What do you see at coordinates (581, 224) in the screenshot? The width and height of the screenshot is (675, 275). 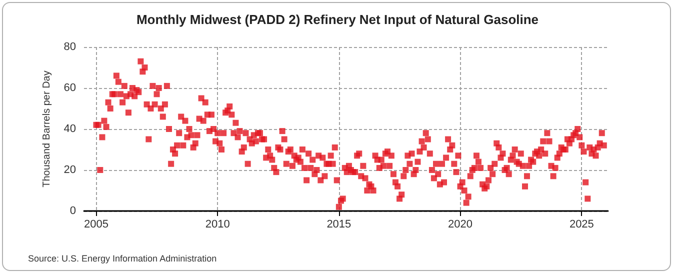 I see `x-tick-label: 2025` at bounding box center [581, 224].